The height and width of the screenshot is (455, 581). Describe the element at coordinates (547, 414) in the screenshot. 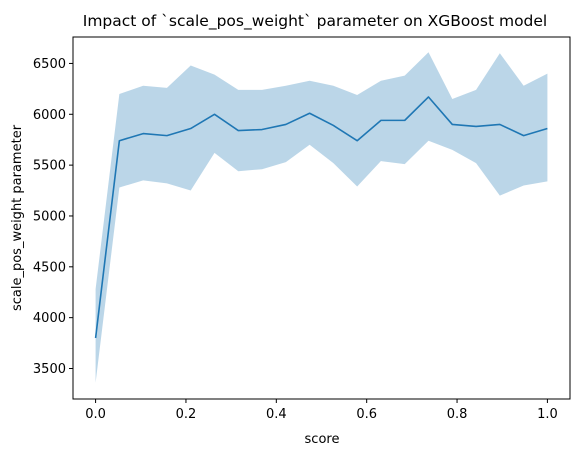

I see `x-tick-label: 1.0` at that location.